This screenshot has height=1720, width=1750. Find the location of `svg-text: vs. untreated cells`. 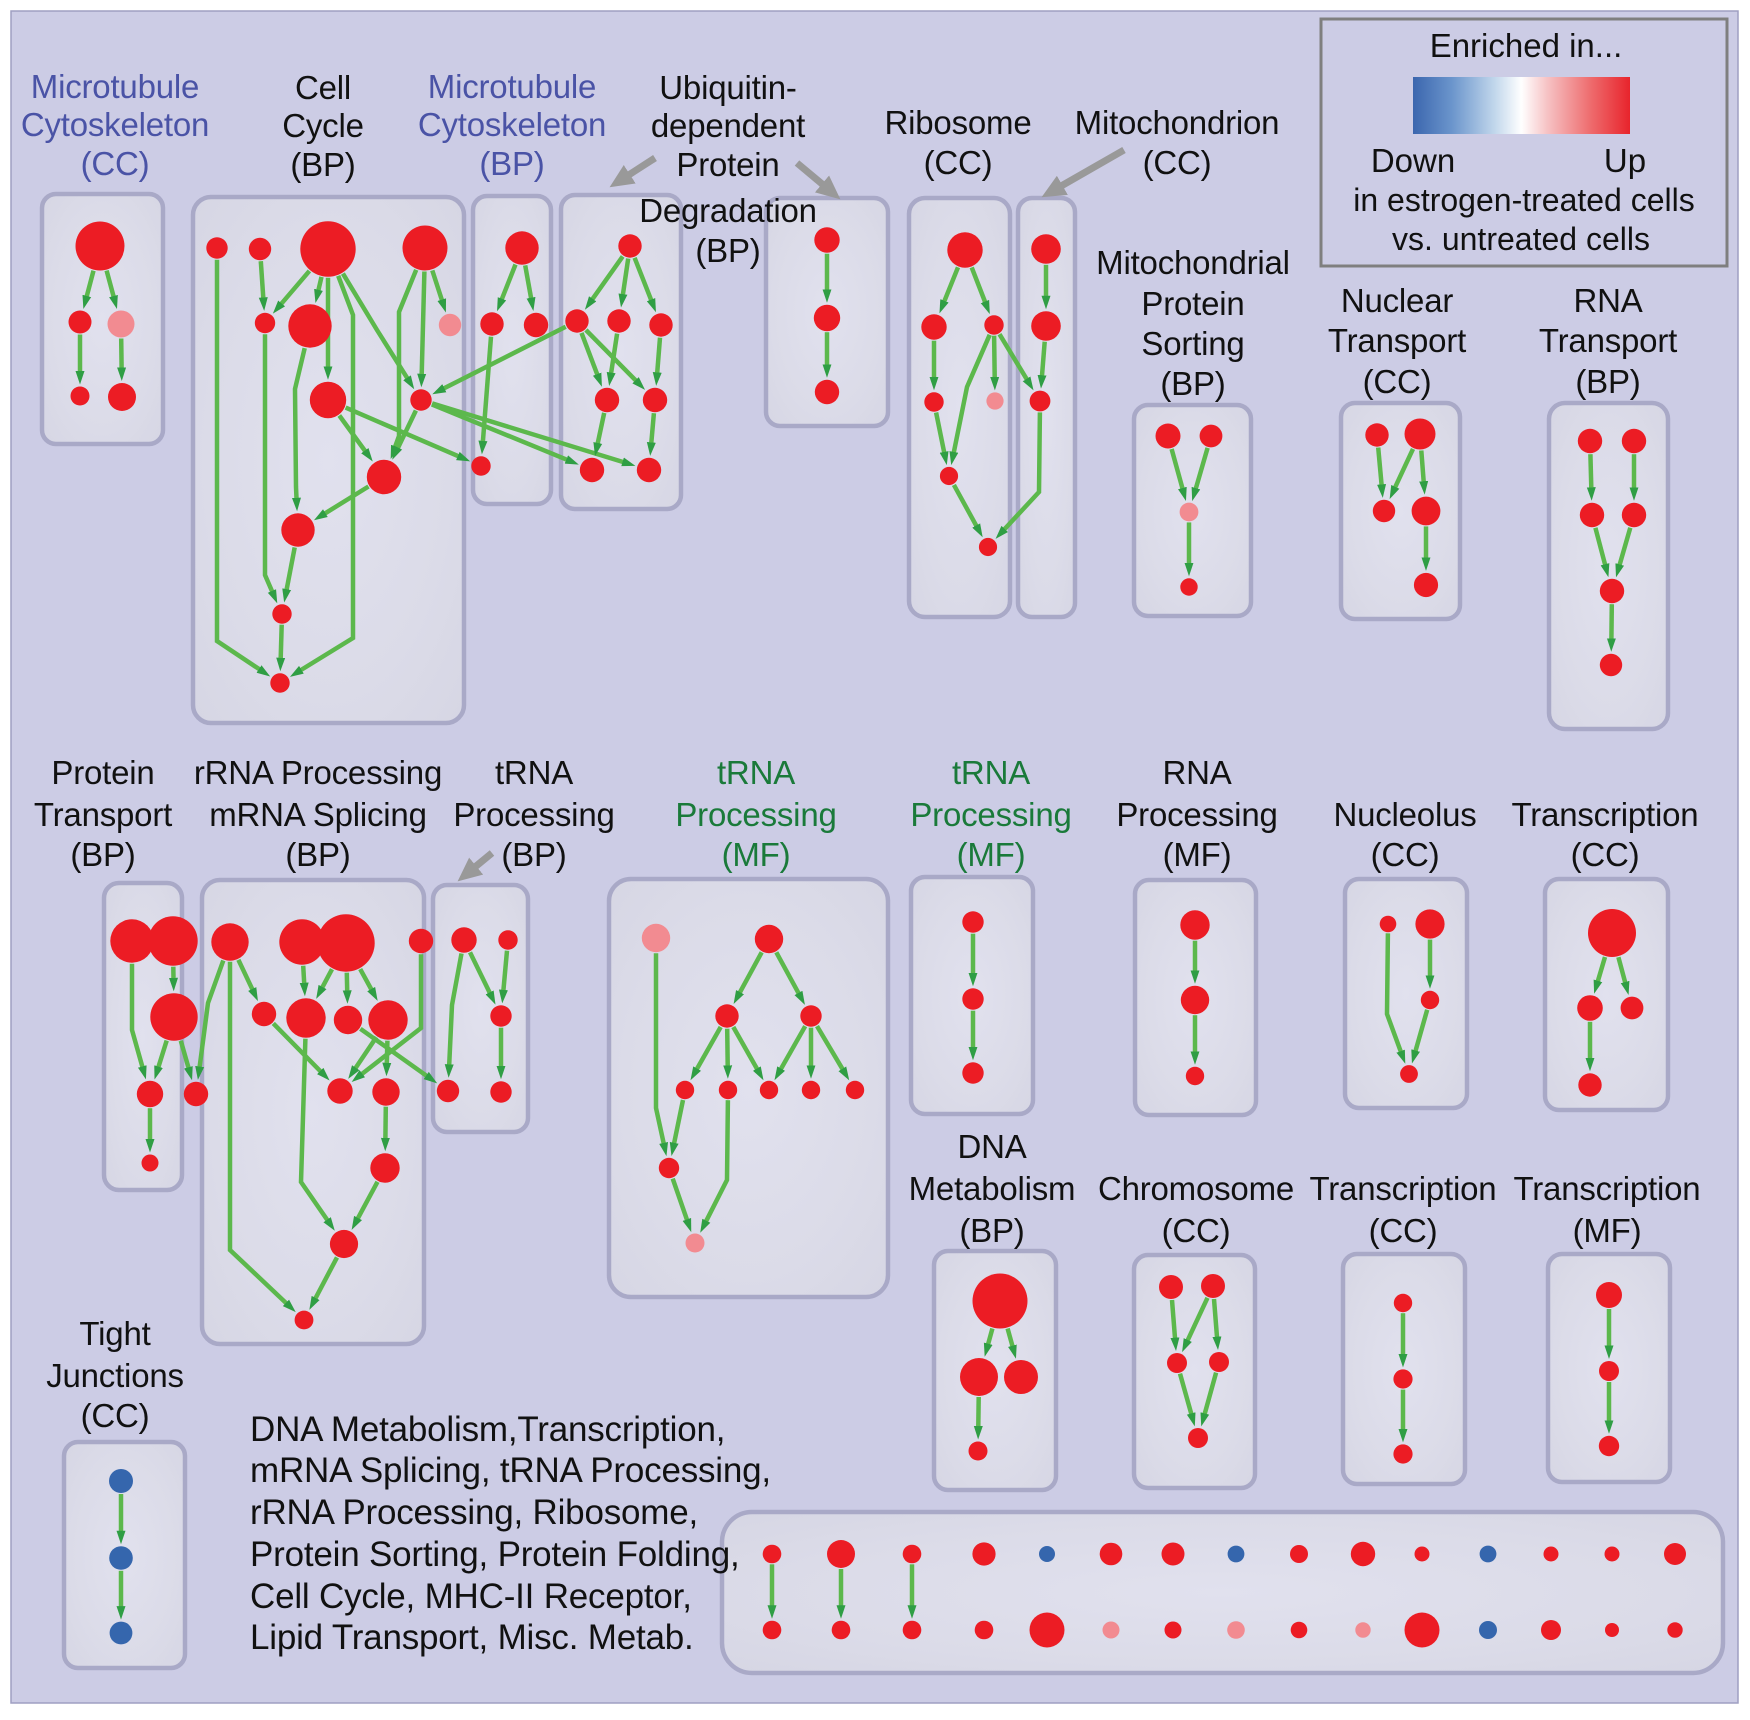

svg-text: vs. untreated cells is located at coordinates (1521, 239).